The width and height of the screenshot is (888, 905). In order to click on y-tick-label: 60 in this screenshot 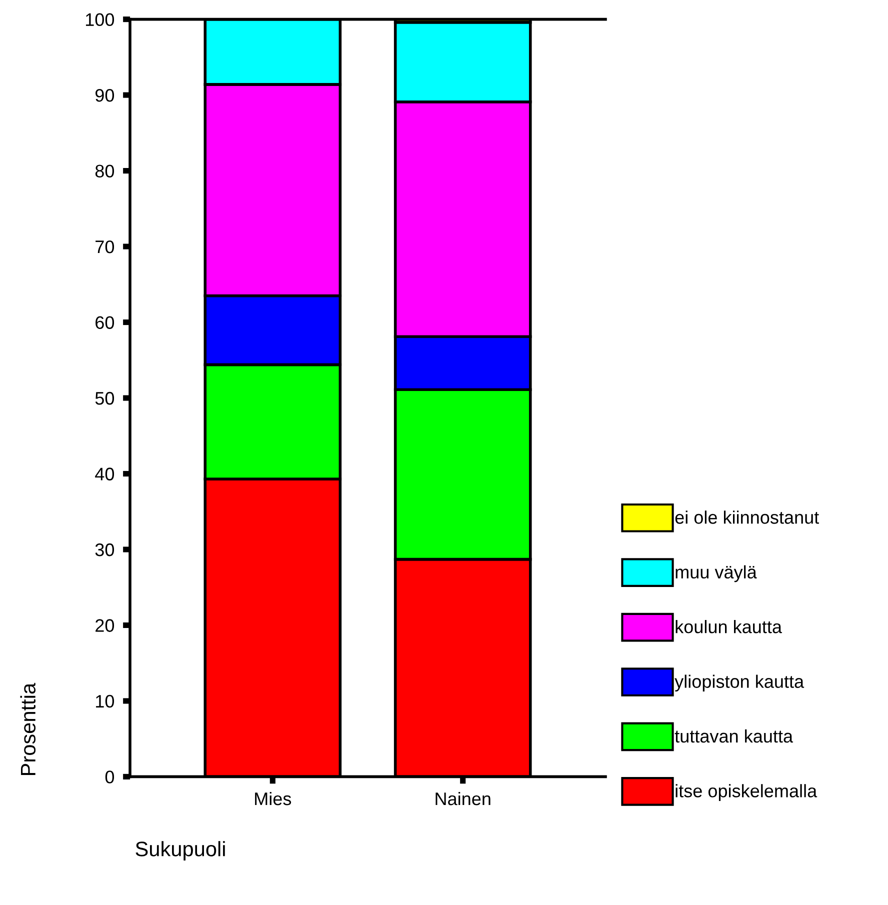, I will do `click(105, 322)`.